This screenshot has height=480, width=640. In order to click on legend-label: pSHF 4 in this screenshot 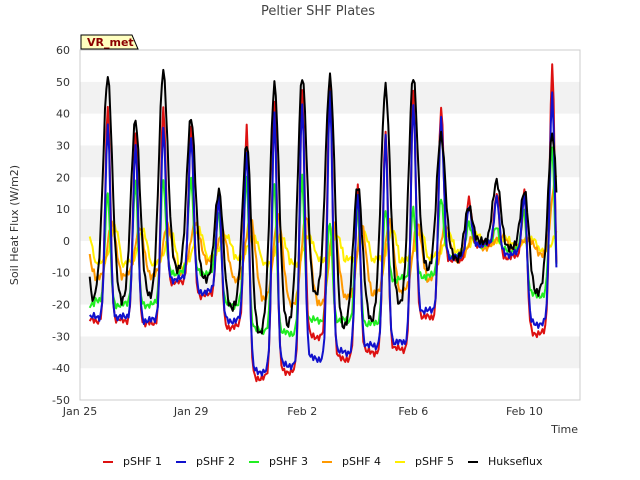, I will do `click(361, 461)`.